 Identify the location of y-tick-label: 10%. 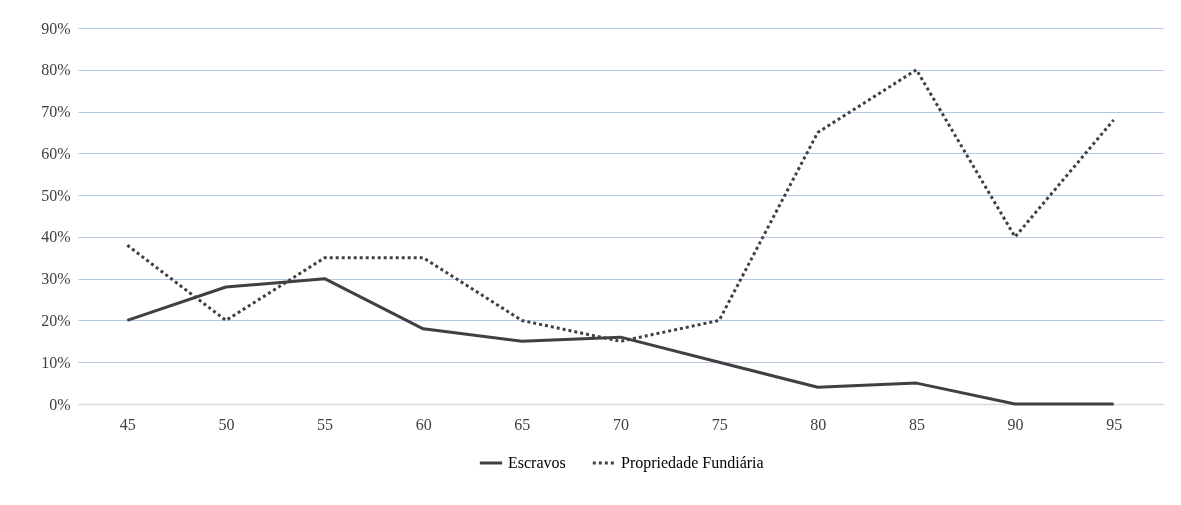
(56, 362).